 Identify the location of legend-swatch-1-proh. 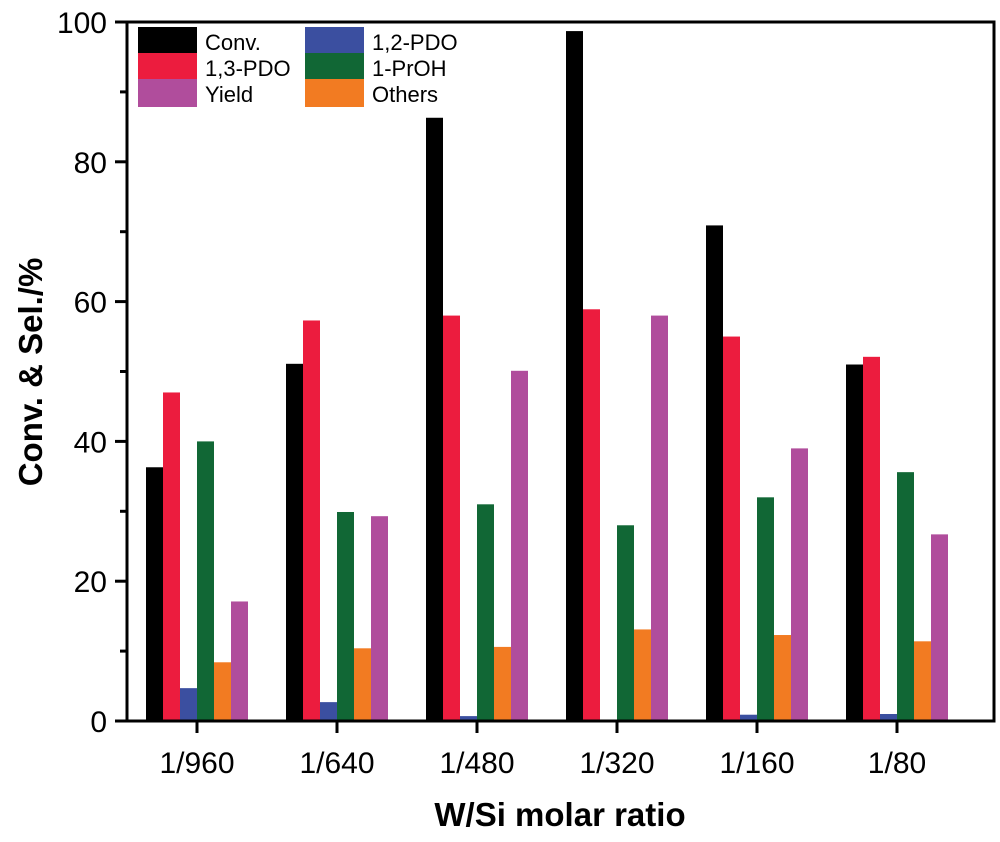
(334, 67).